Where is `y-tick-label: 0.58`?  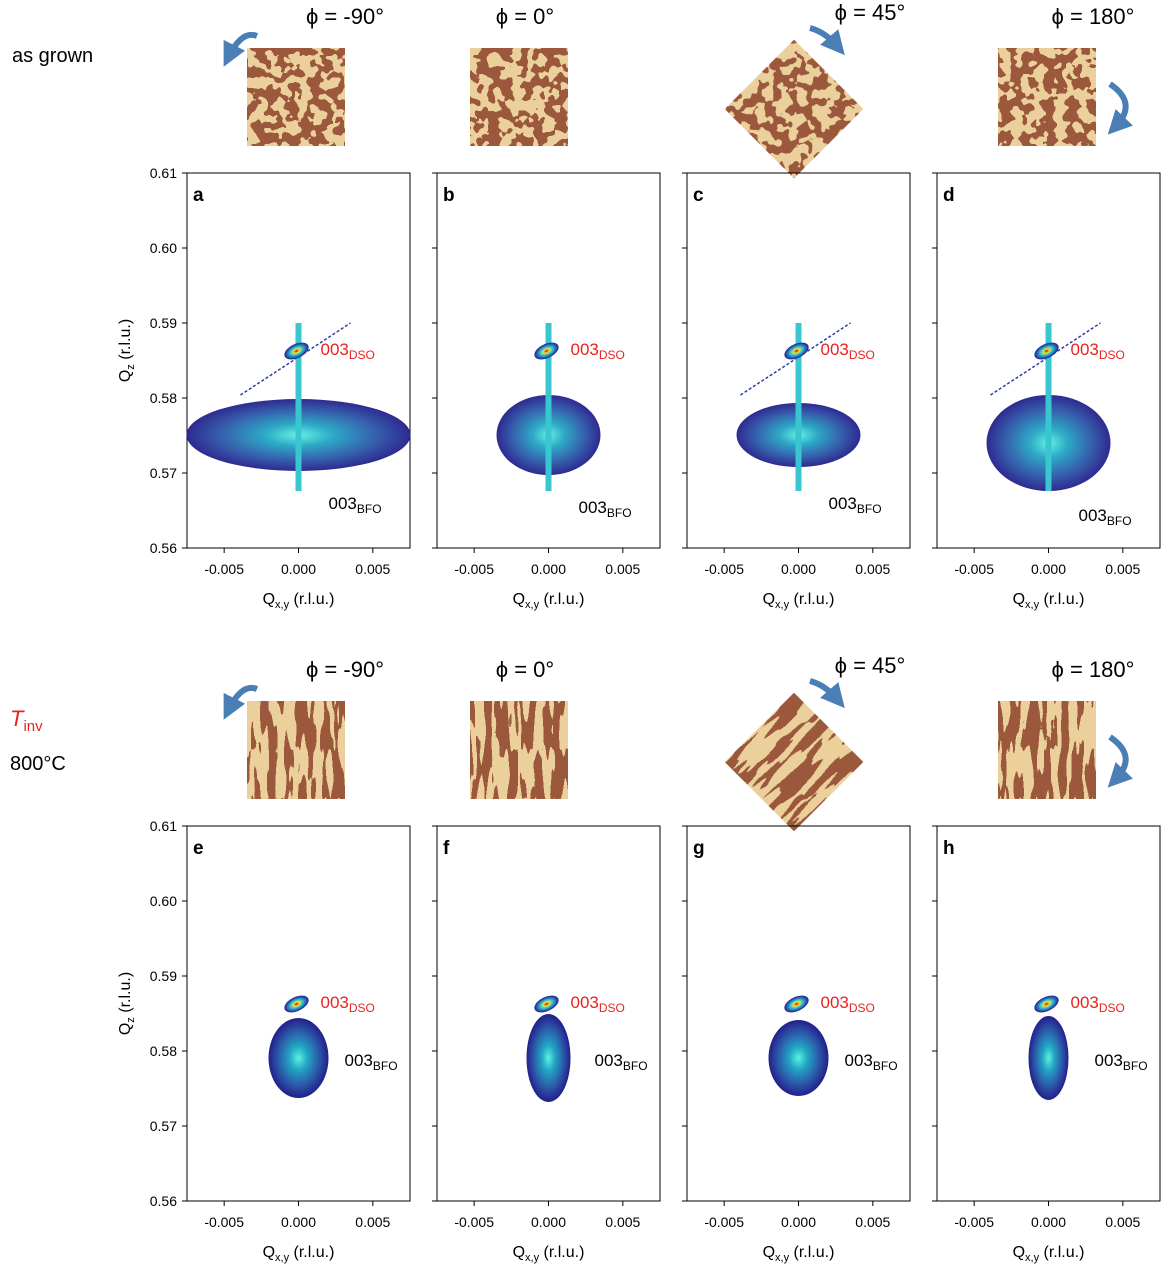 y-tick-label: 0.58 is located at coordinates (163, 398).